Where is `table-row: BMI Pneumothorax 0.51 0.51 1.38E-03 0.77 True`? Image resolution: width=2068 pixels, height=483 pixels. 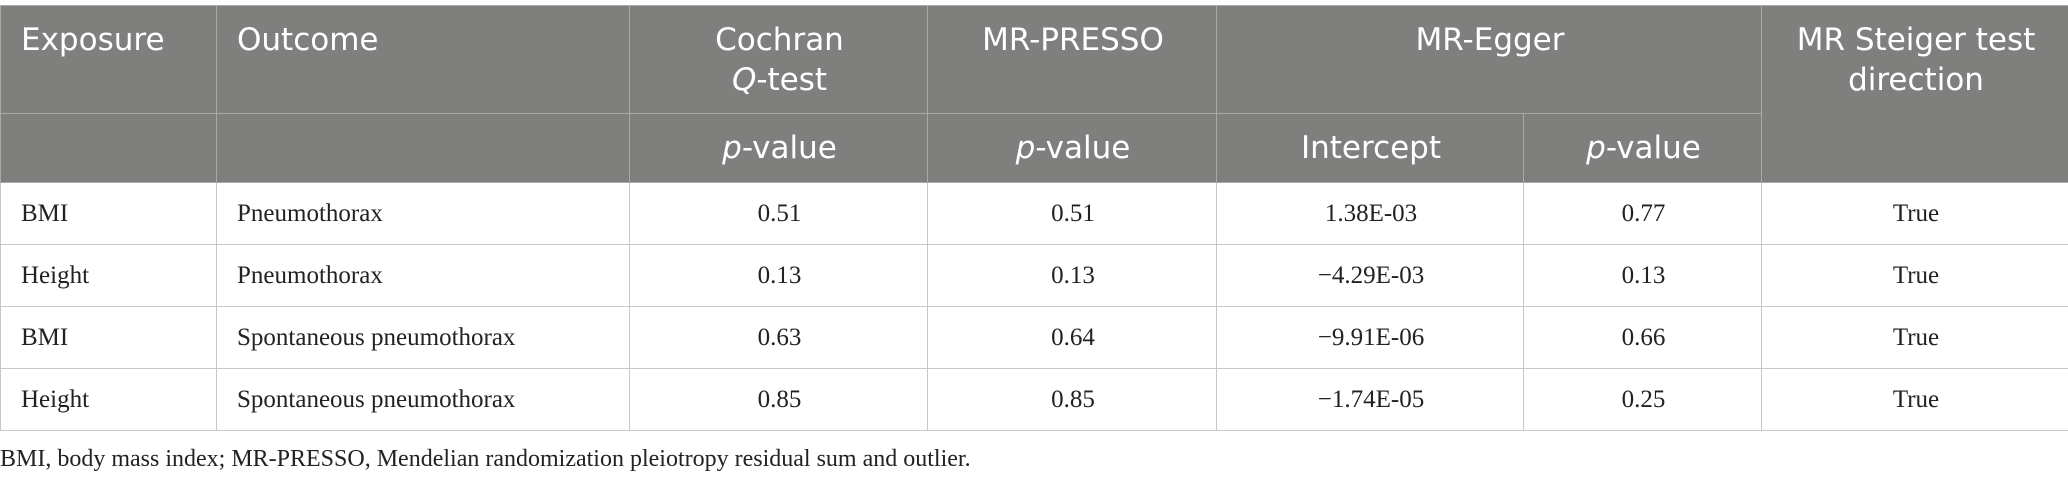 table-row: BMI Pneumothorax 0.51 0.51 1.38E-03 0.77 True is located at coordinates (1034, 213).